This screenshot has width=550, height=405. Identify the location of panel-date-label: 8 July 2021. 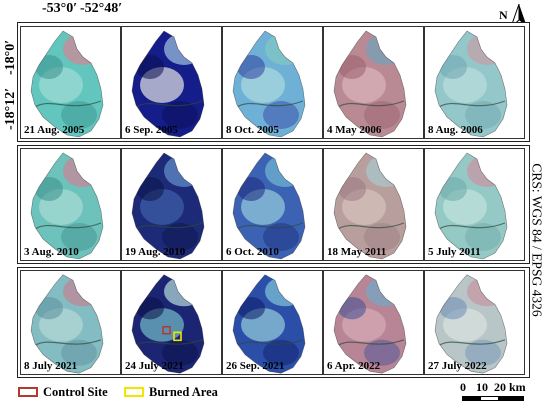
(51, 366).